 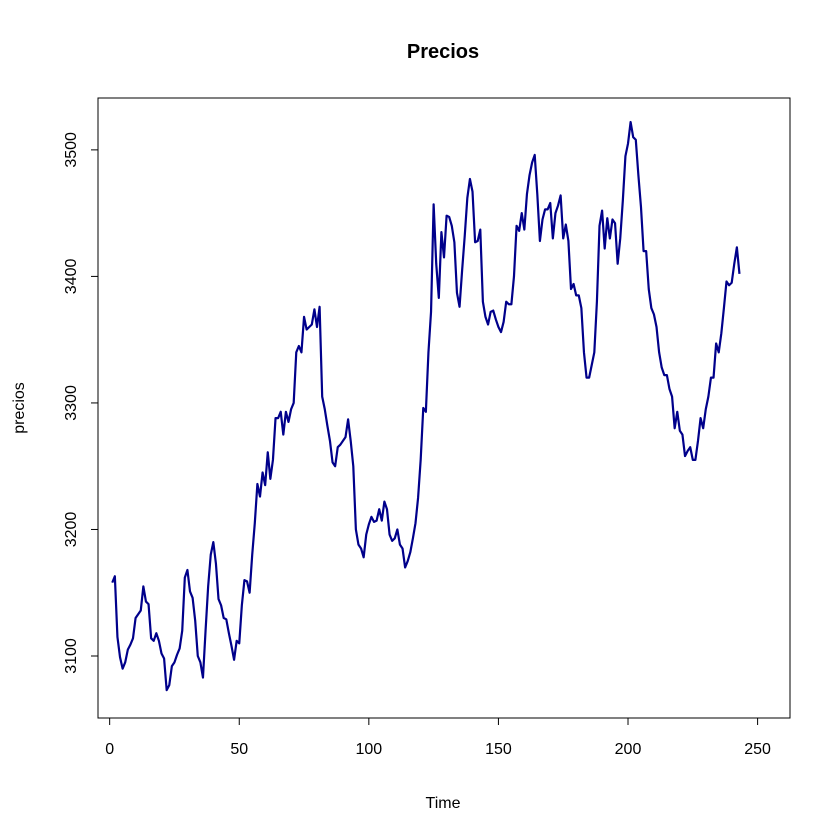 I want to click on x-tick-label: 250, so click(x=757, y=749).